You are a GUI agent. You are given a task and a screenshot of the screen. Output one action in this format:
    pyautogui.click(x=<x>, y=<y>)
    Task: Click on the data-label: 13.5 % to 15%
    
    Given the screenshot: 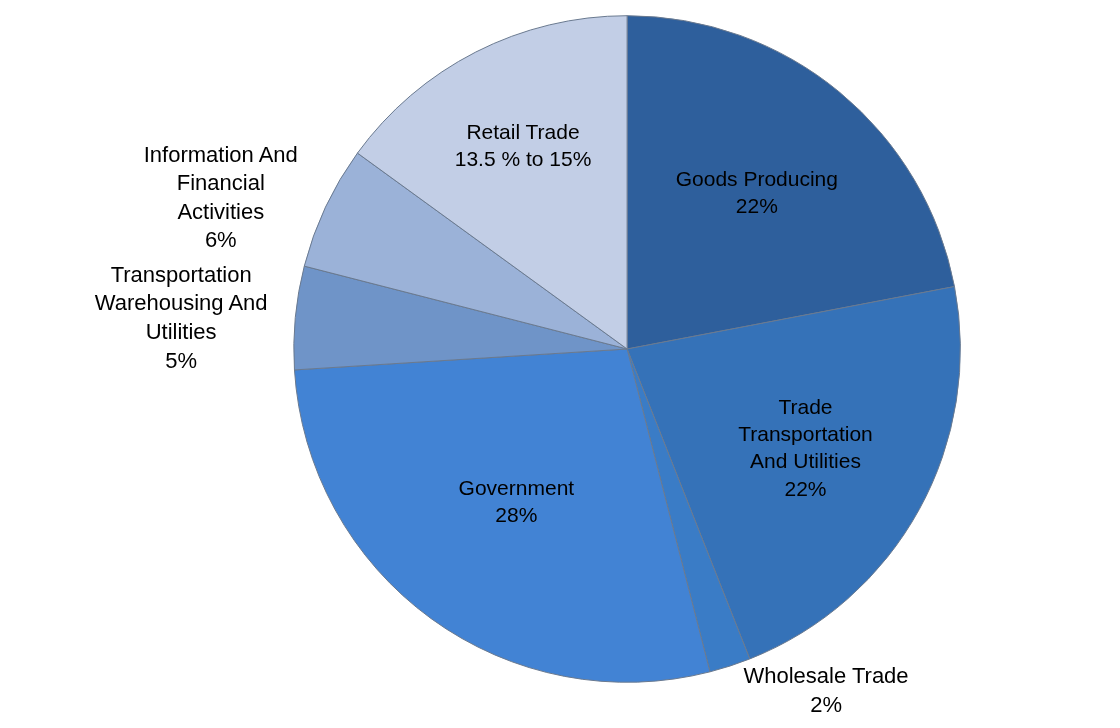 What is the action you would take?
    pyautogui.click(x=523, y=158)
    